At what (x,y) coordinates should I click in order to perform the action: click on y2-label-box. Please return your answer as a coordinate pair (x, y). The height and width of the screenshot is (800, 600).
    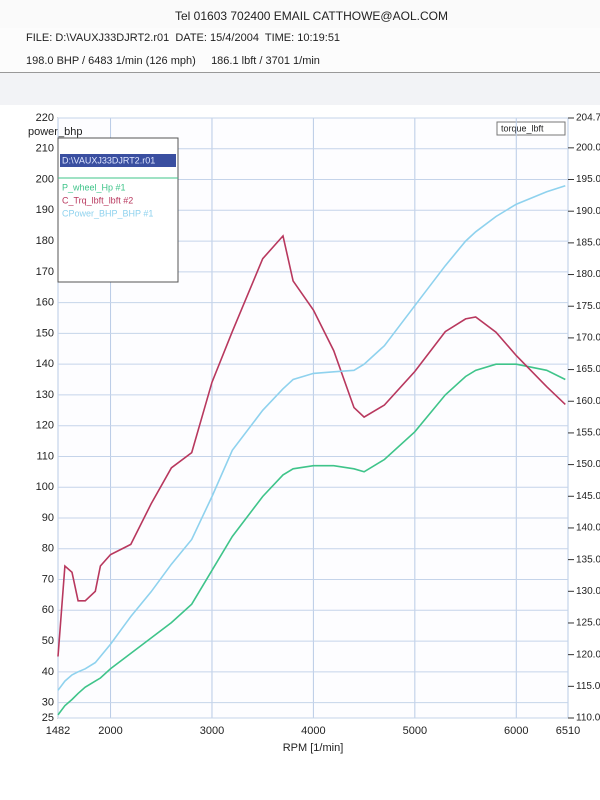
    Looking at the image, I should click on (531, 128).